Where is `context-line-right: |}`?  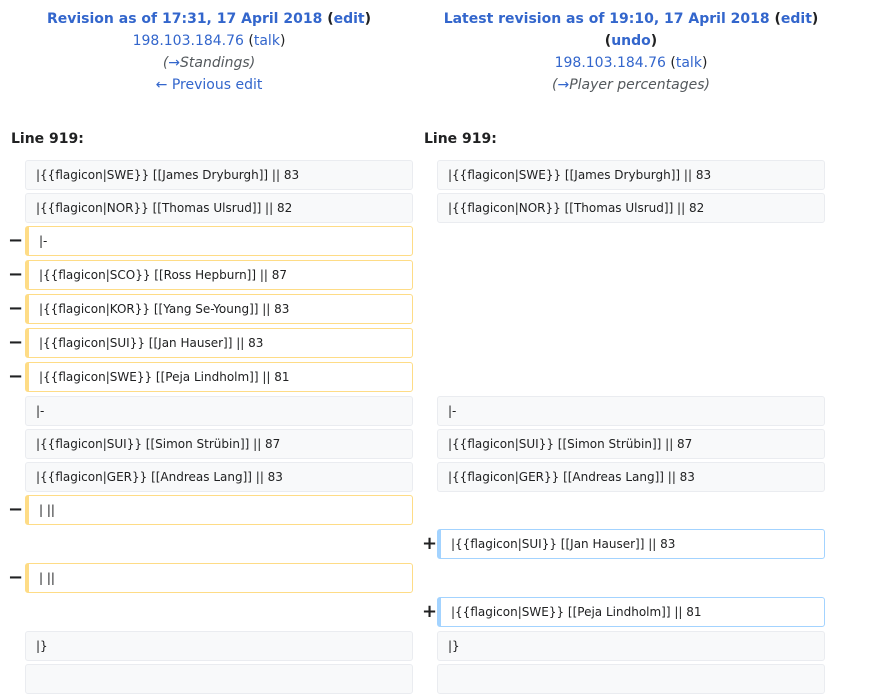 context-line-right: |} is located at coordinates (631, 646).